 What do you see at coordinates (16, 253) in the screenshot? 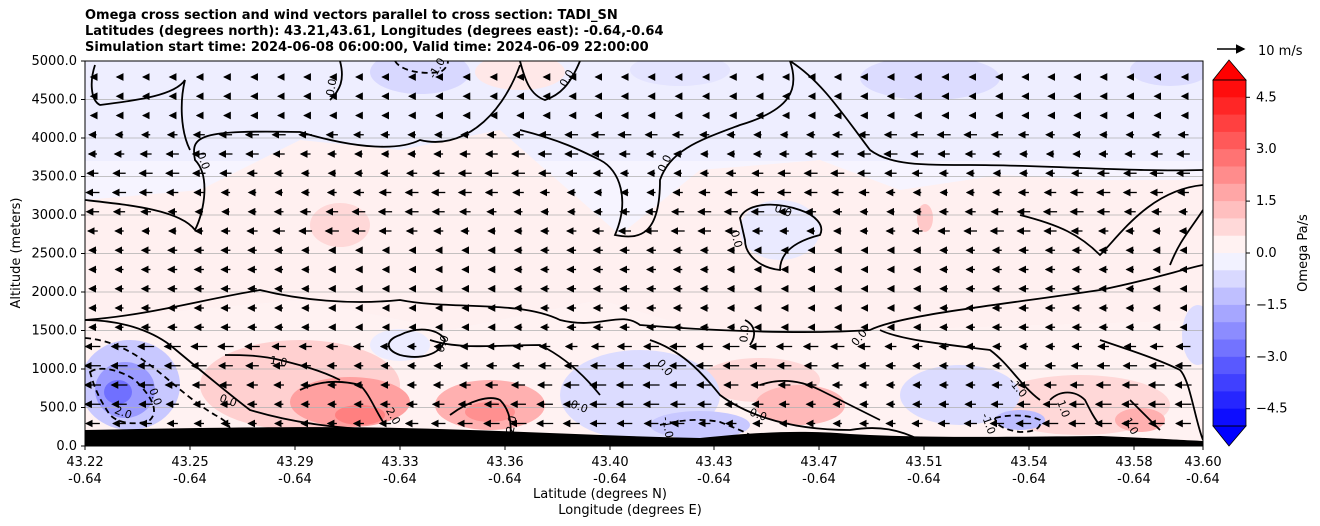
I see `y-axis-label: Altitude (meters)` at bounding box center [16, 253].